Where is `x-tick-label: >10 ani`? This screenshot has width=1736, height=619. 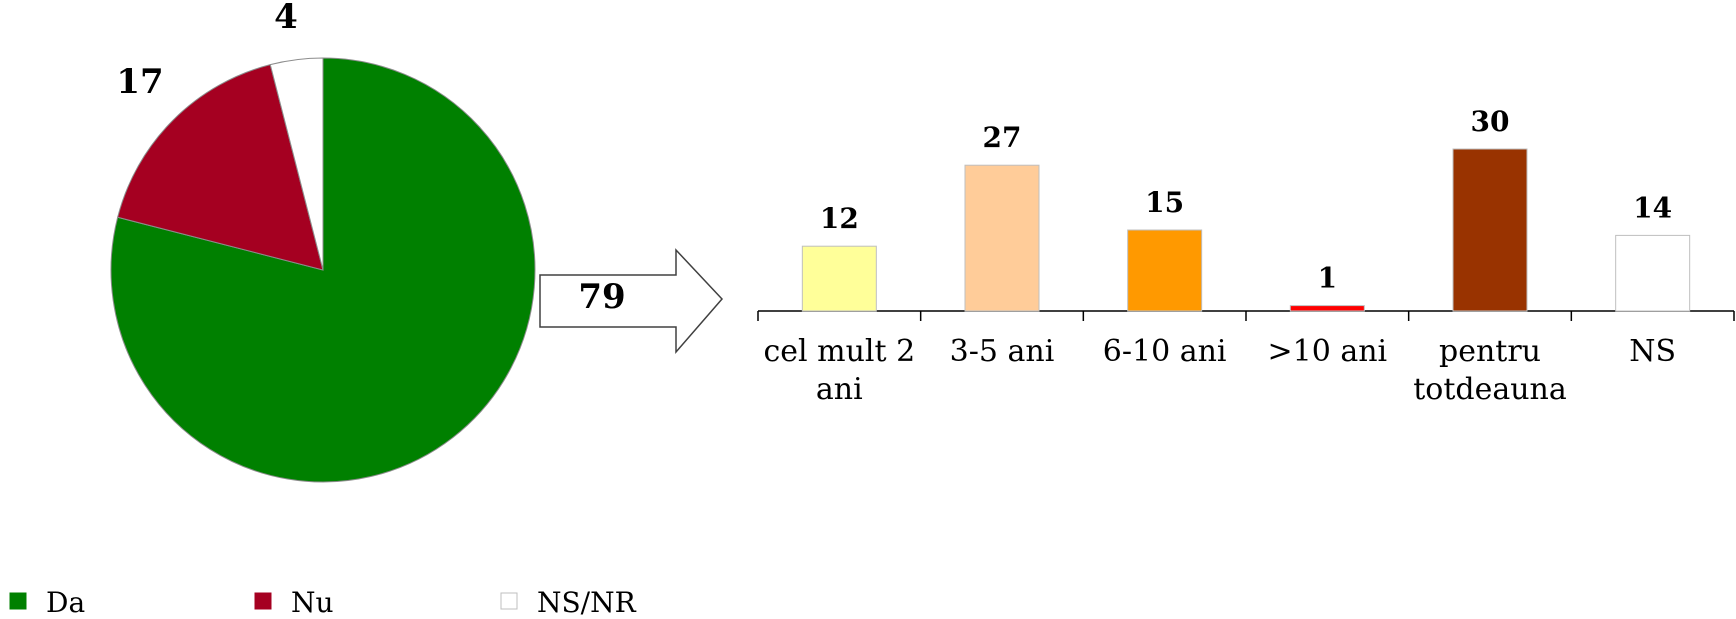
x-tick-label: >10 ani is located at coordinates (1328, 351).